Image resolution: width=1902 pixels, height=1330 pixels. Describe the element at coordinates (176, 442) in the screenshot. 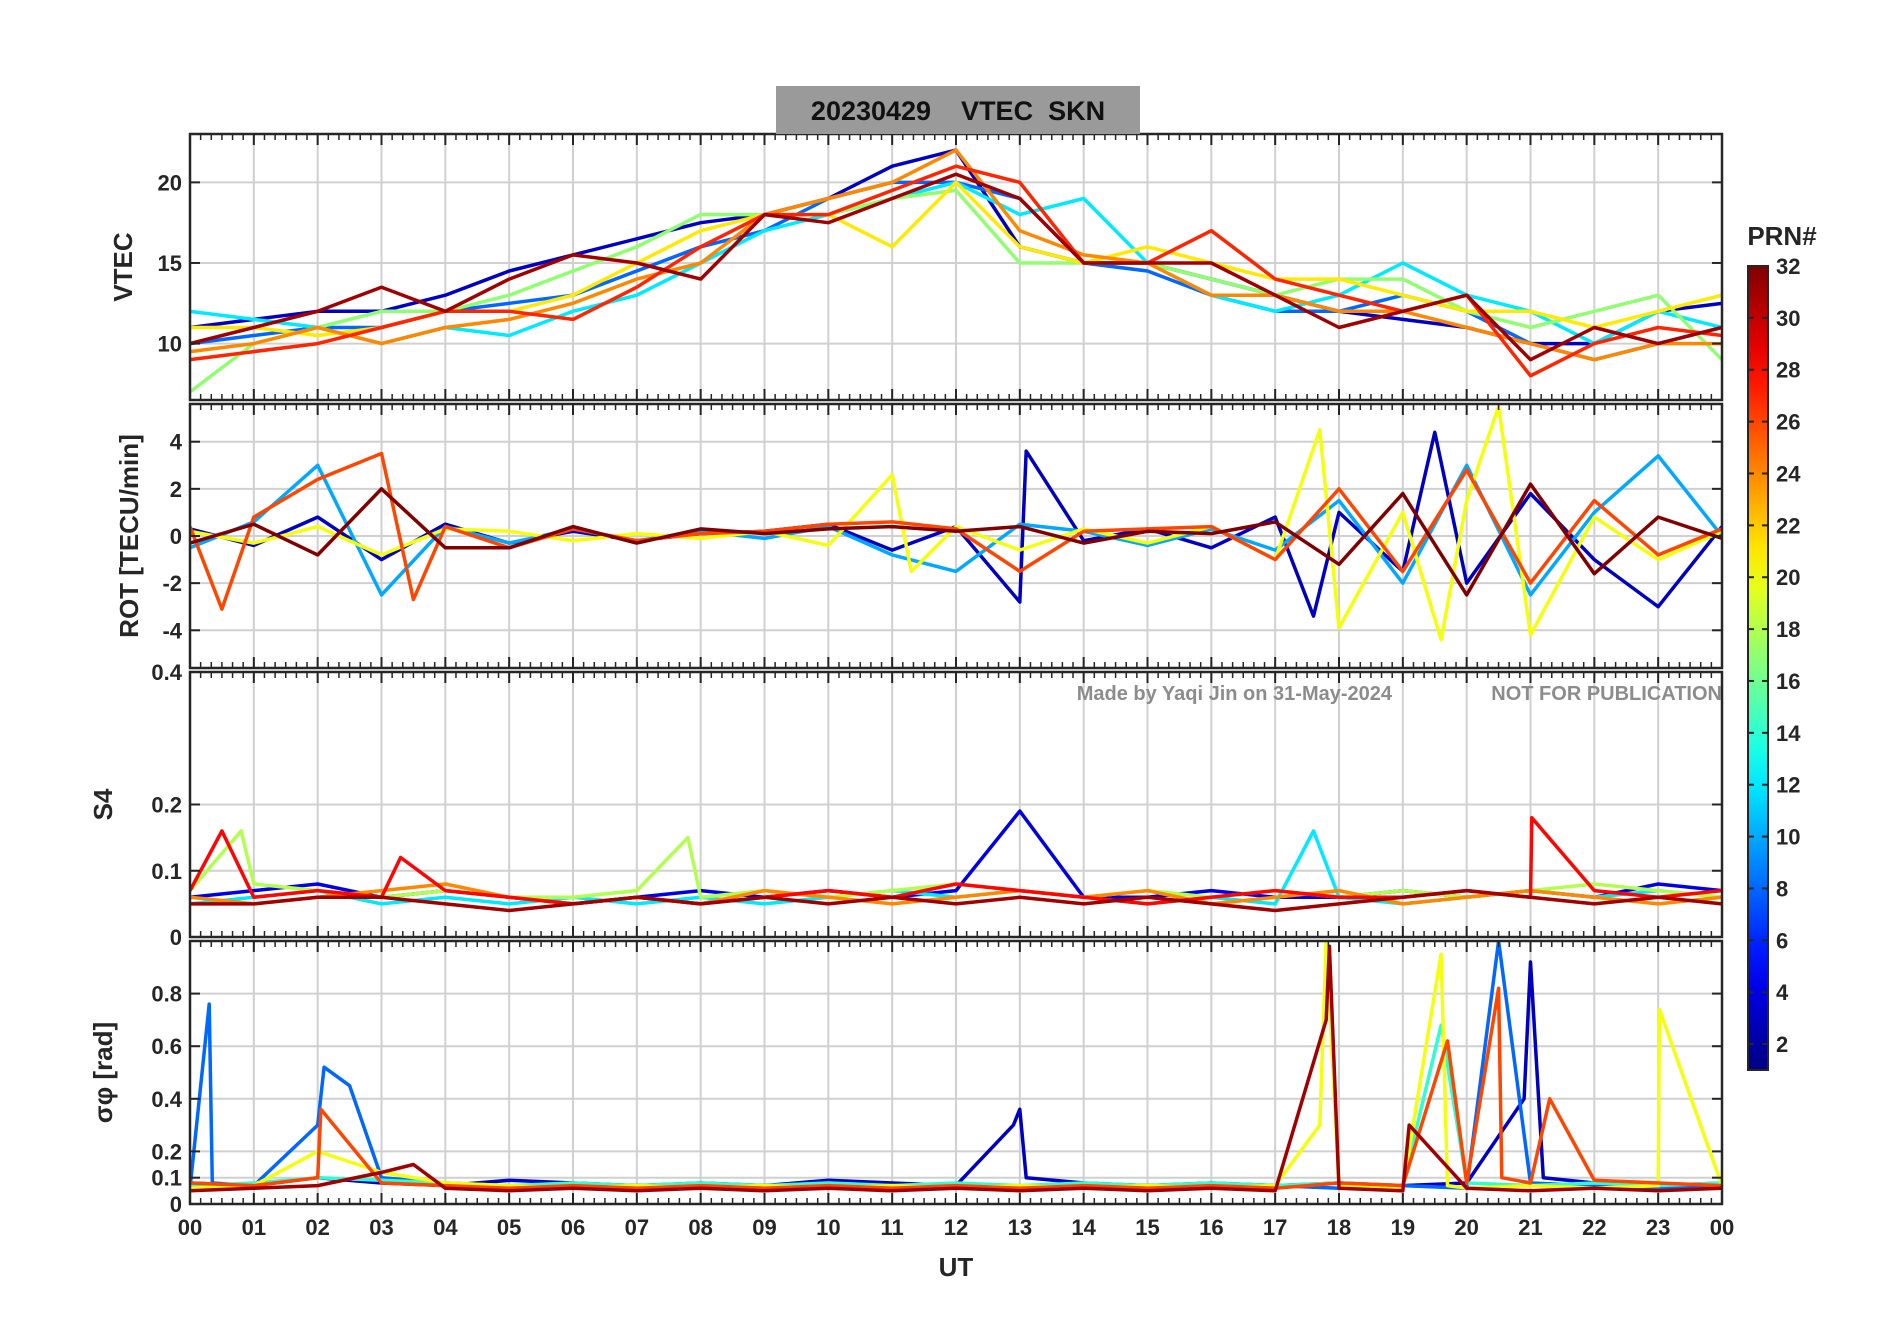

I see `y-tick-label: 4` at that location.